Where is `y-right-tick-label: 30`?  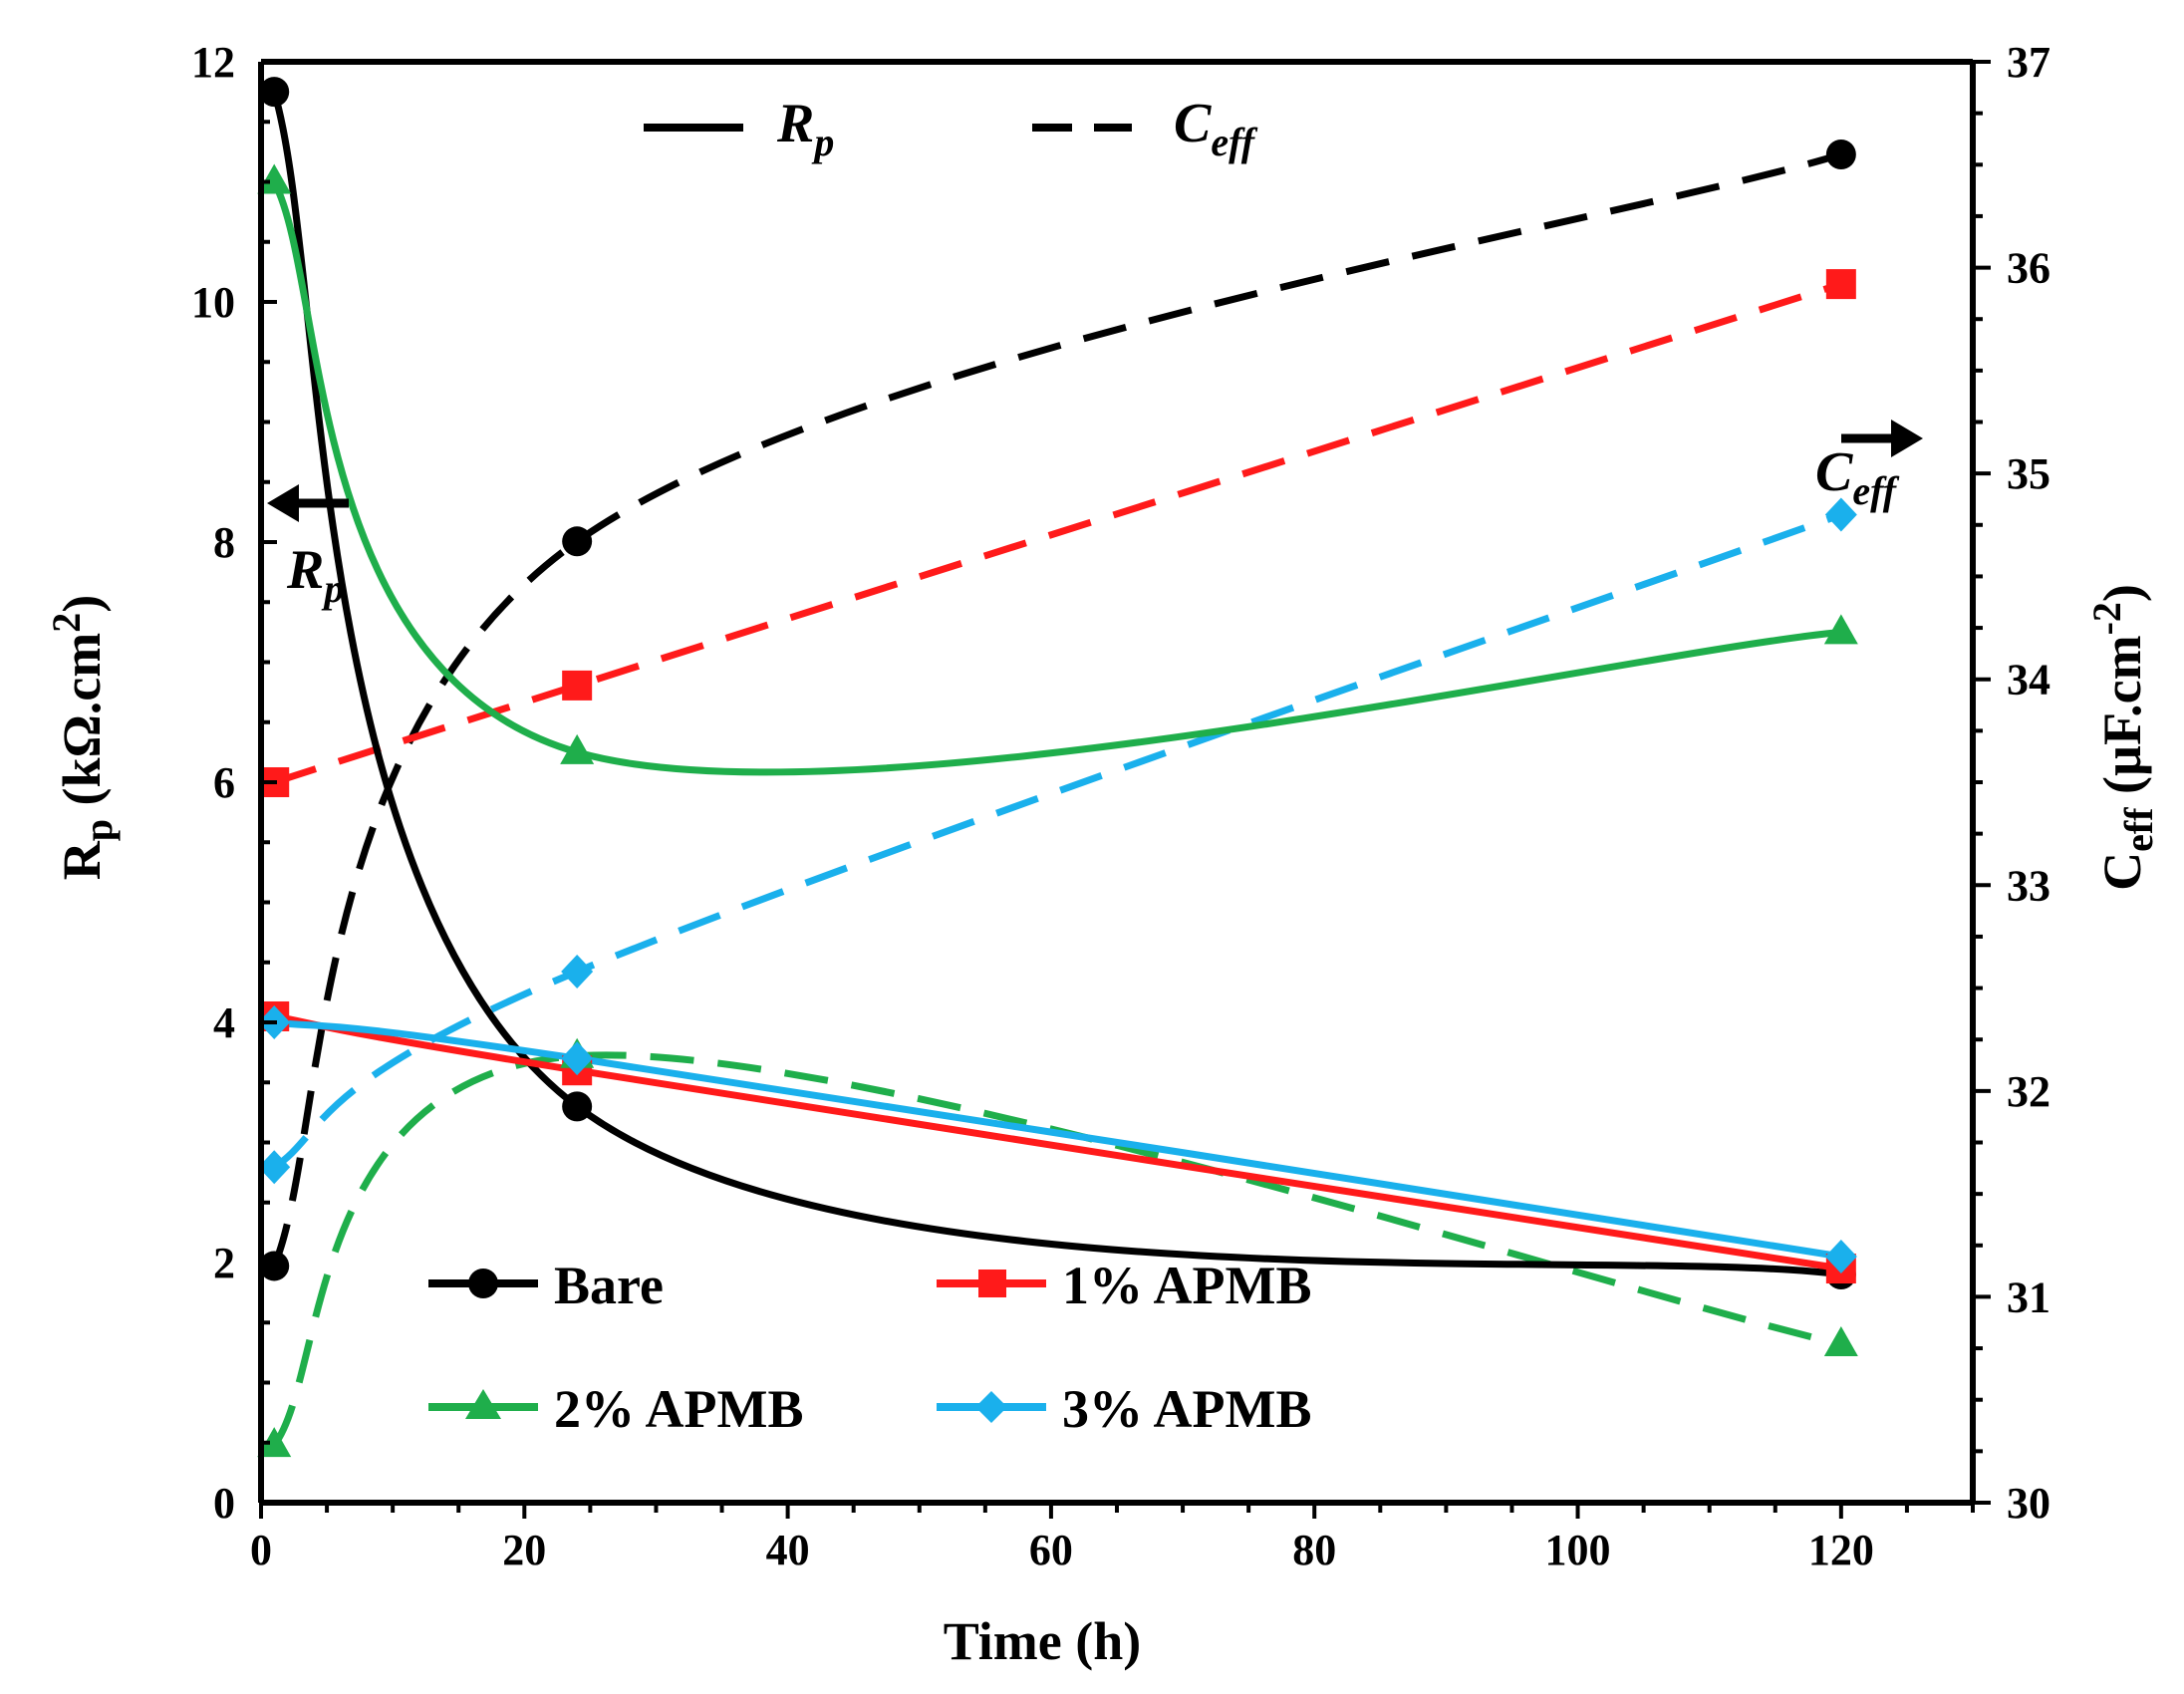 y-right-tick-label: 30 is located at coordinates (2028, 1503).